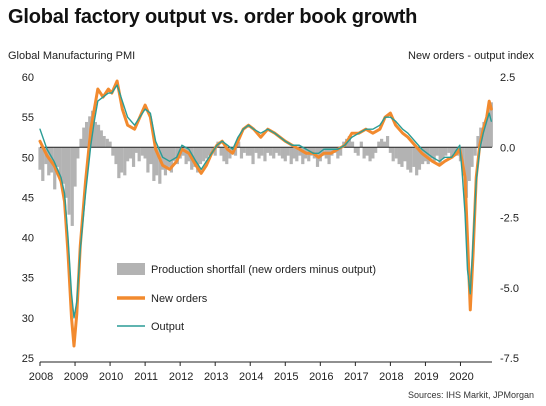 The image size is (546, 406). What do you see at coordinates (509, 359) in the screenshot?
I see `right-tick-label: -7.5` at bounding box center [509, 359].